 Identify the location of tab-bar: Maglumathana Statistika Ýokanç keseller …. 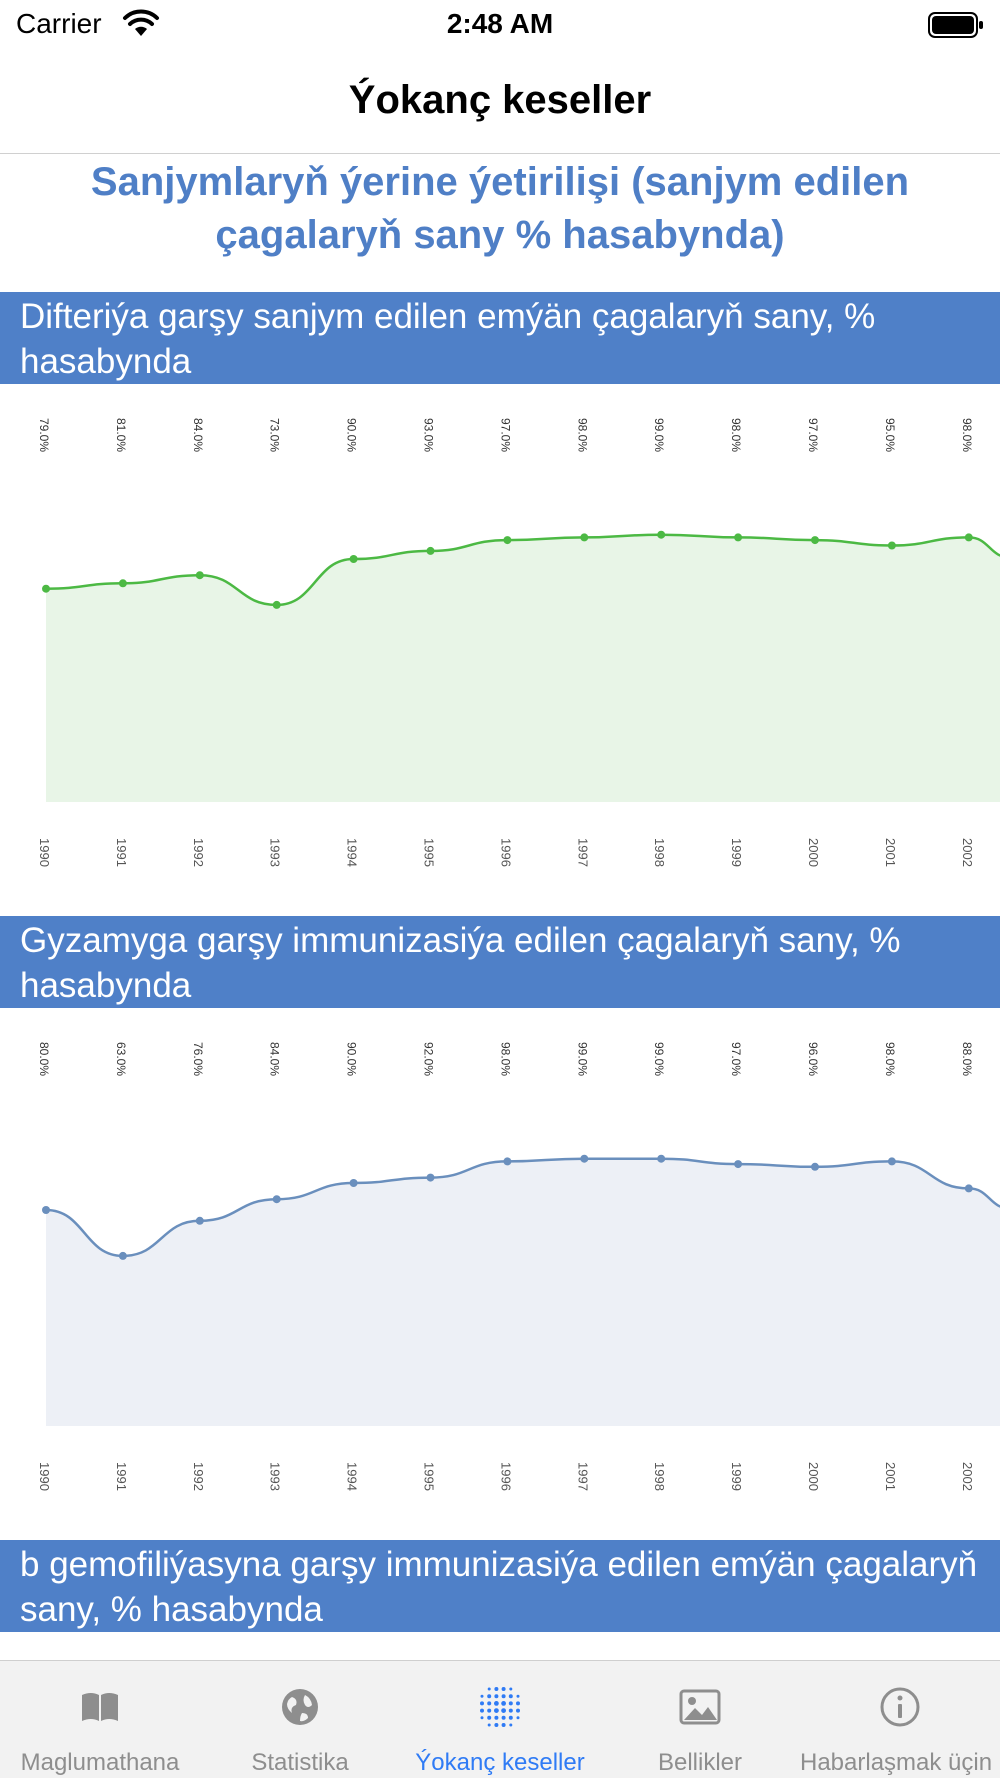
(500, 1719).